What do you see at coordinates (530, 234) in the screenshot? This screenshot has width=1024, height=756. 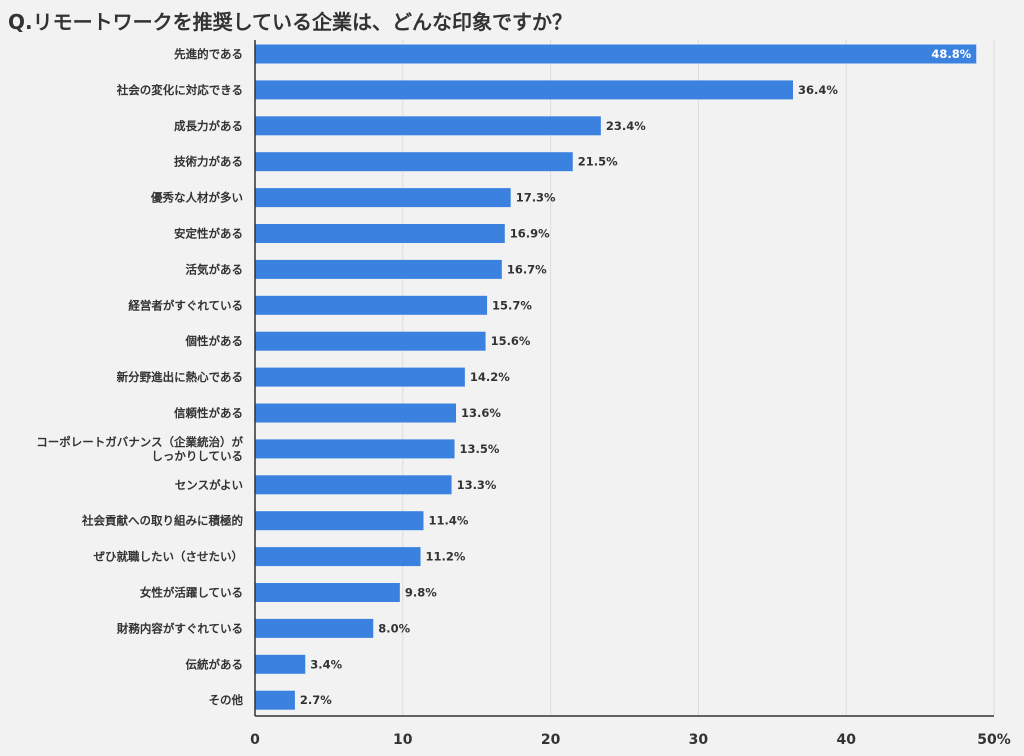 I see `data-label: 16.9%` at bounding box center [530, 234].